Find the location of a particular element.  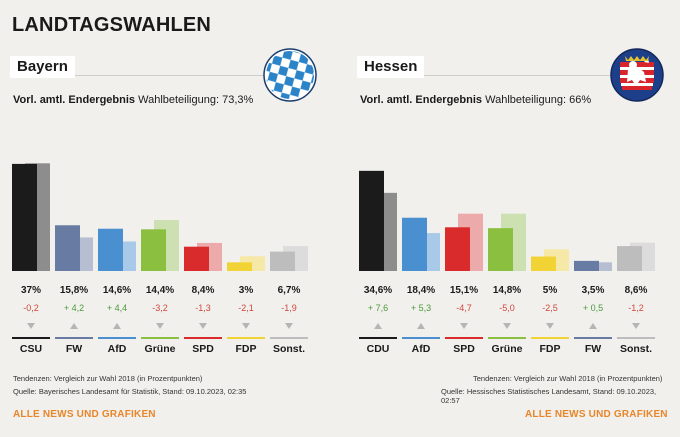

value-label: 8,6% is located at coordinates (636, 290).